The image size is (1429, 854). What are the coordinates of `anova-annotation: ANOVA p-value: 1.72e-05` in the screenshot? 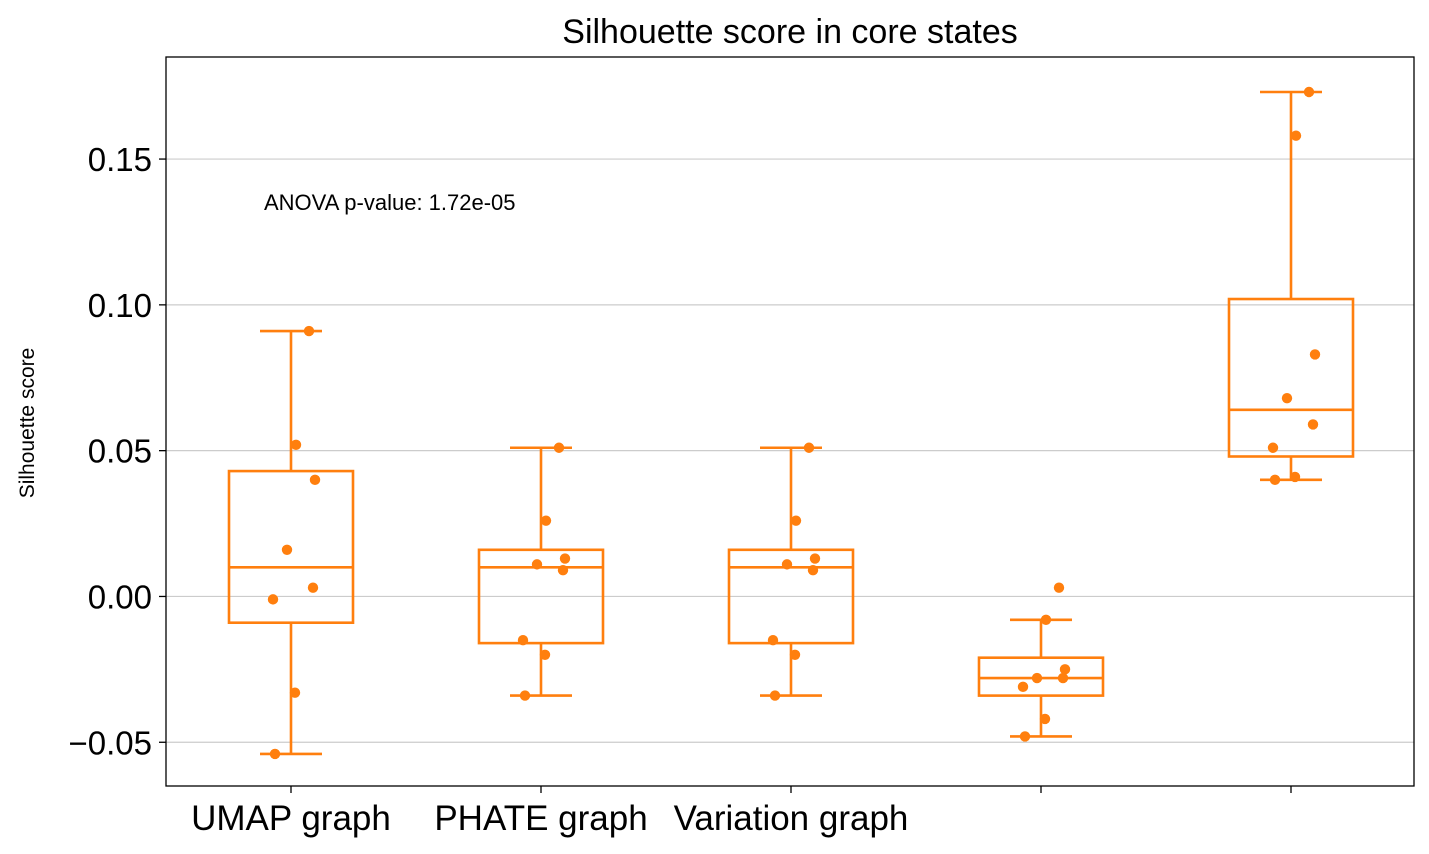 It's located at (390, 202).